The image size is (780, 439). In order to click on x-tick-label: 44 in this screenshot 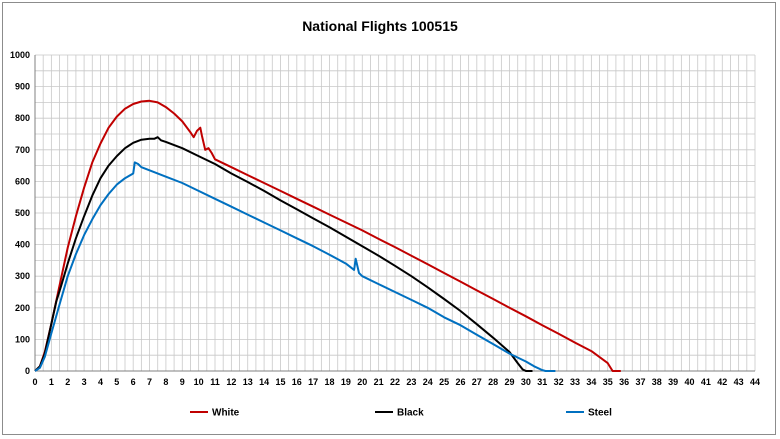, I will do `click(755, 382)`.